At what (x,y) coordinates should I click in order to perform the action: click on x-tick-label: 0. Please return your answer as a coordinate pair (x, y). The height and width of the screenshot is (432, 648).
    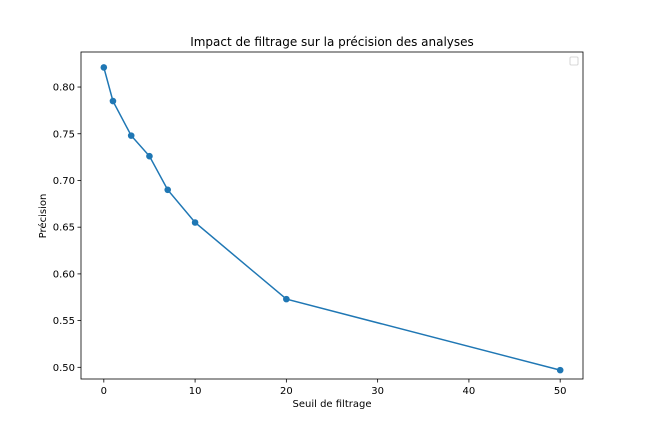
    Looking at the image, I should click on (104, 391).